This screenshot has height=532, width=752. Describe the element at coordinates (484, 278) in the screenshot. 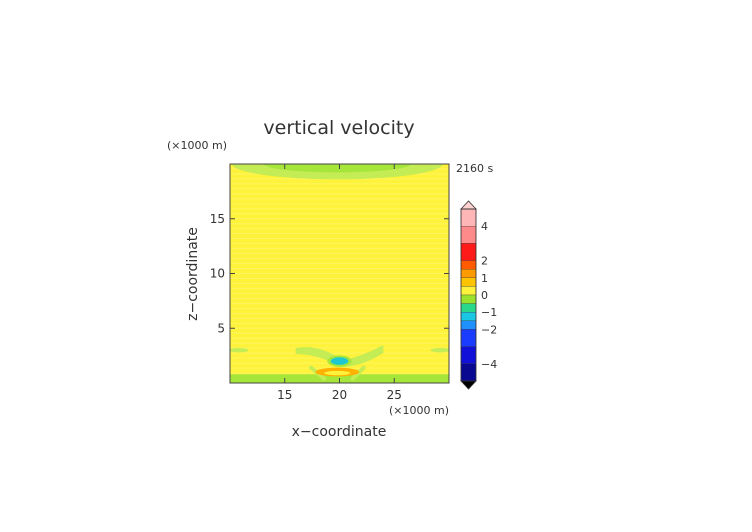

I see `colorbar-tick-label: 1` at that location.